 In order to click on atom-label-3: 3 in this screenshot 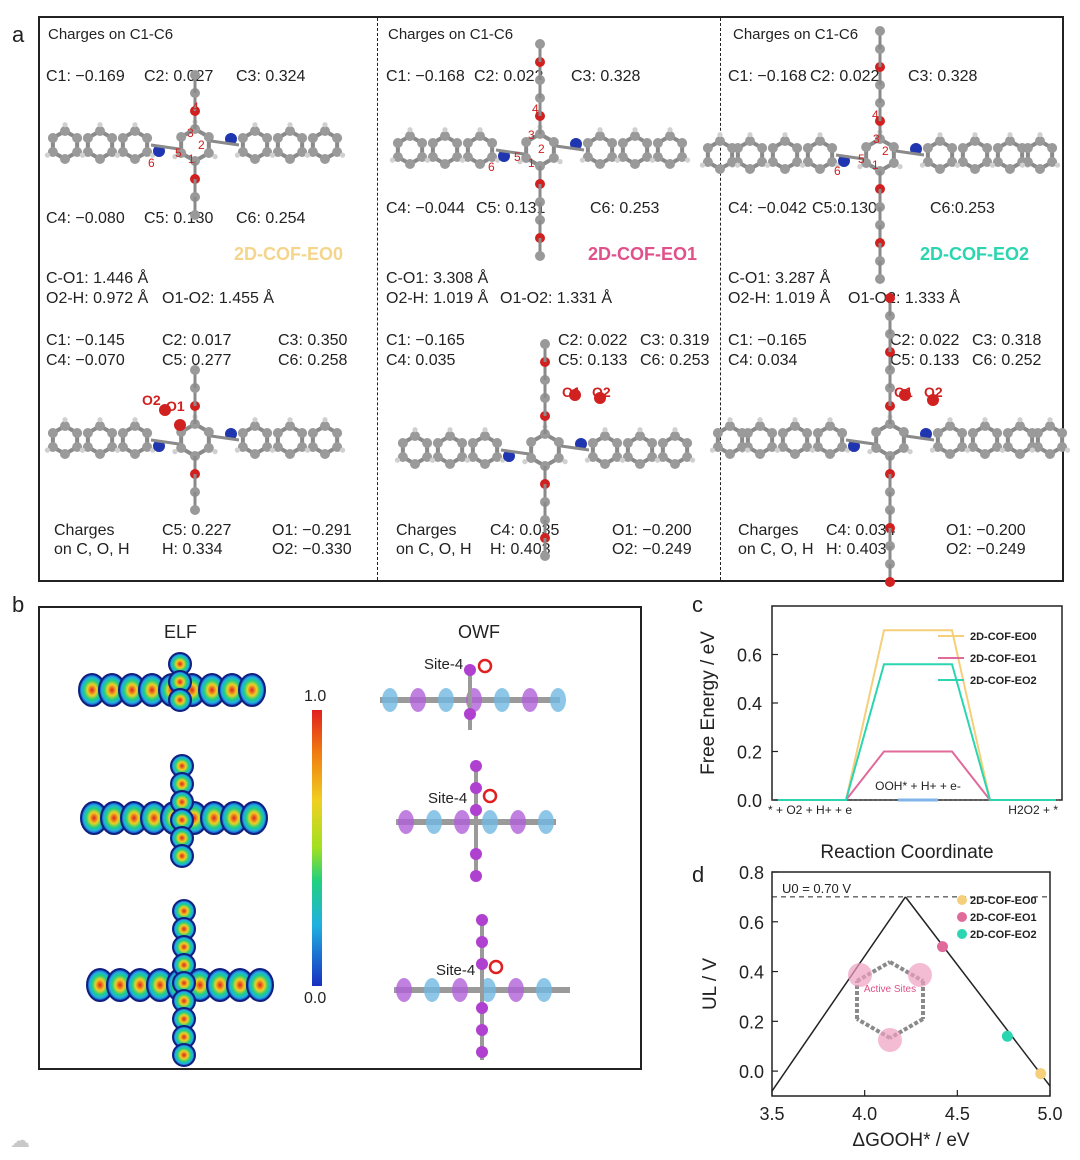, I will do `click(531, 135)`.